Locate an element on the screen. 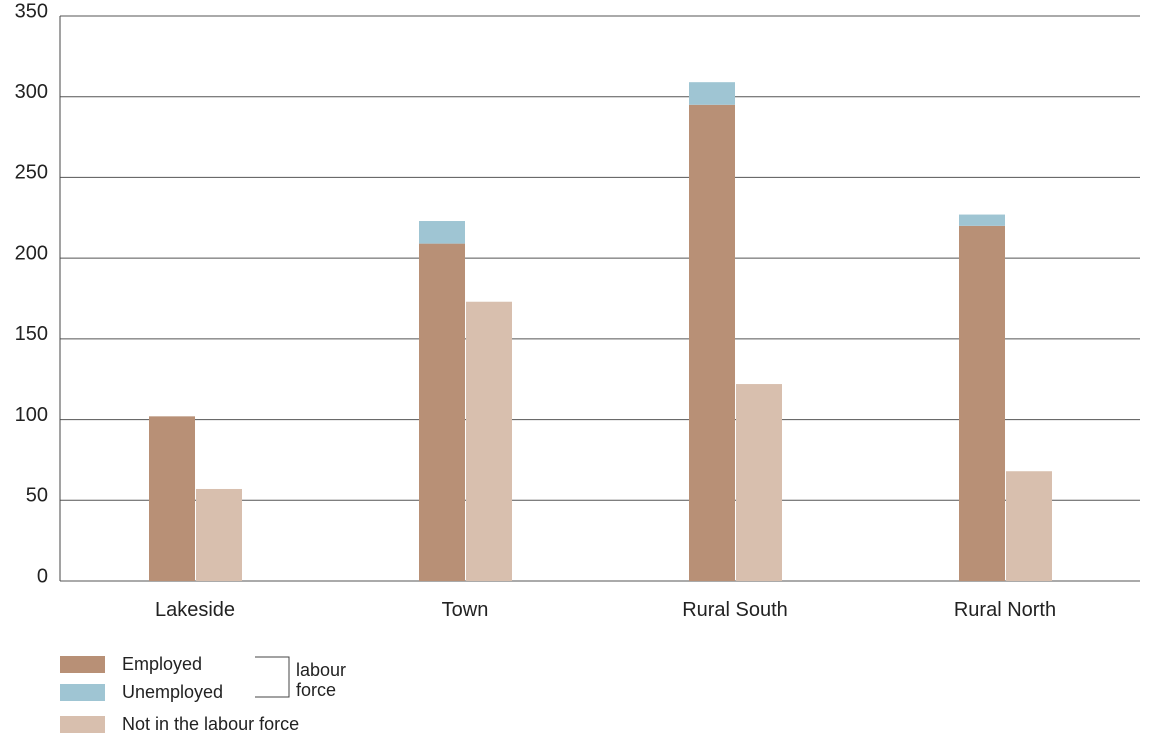 This screenshot has width=1155, height=737. x-tick-label: Rural South is located at coordinates (735, 610).